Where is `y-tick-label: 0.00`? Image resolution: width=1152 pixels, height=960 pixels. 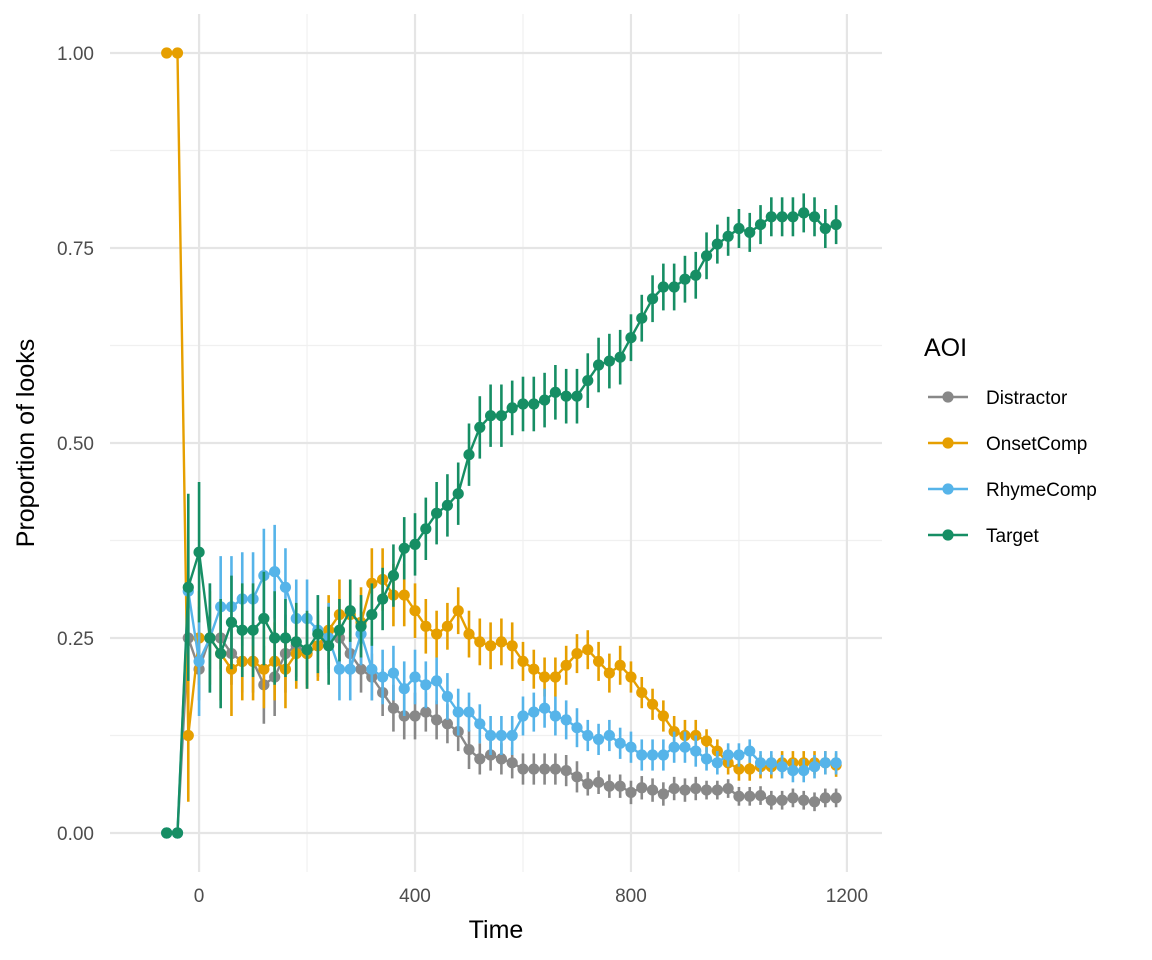 y-tick-label: 0.00 is located at coordinates (75, 834).